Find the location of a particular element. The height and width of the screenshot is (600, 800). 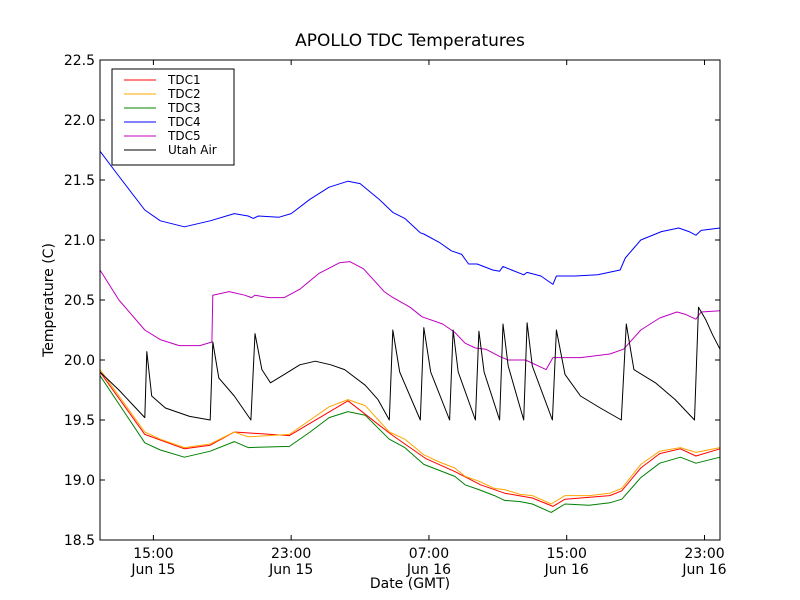

y-tick-label: 18.5 is located at coordinates (79, 541).